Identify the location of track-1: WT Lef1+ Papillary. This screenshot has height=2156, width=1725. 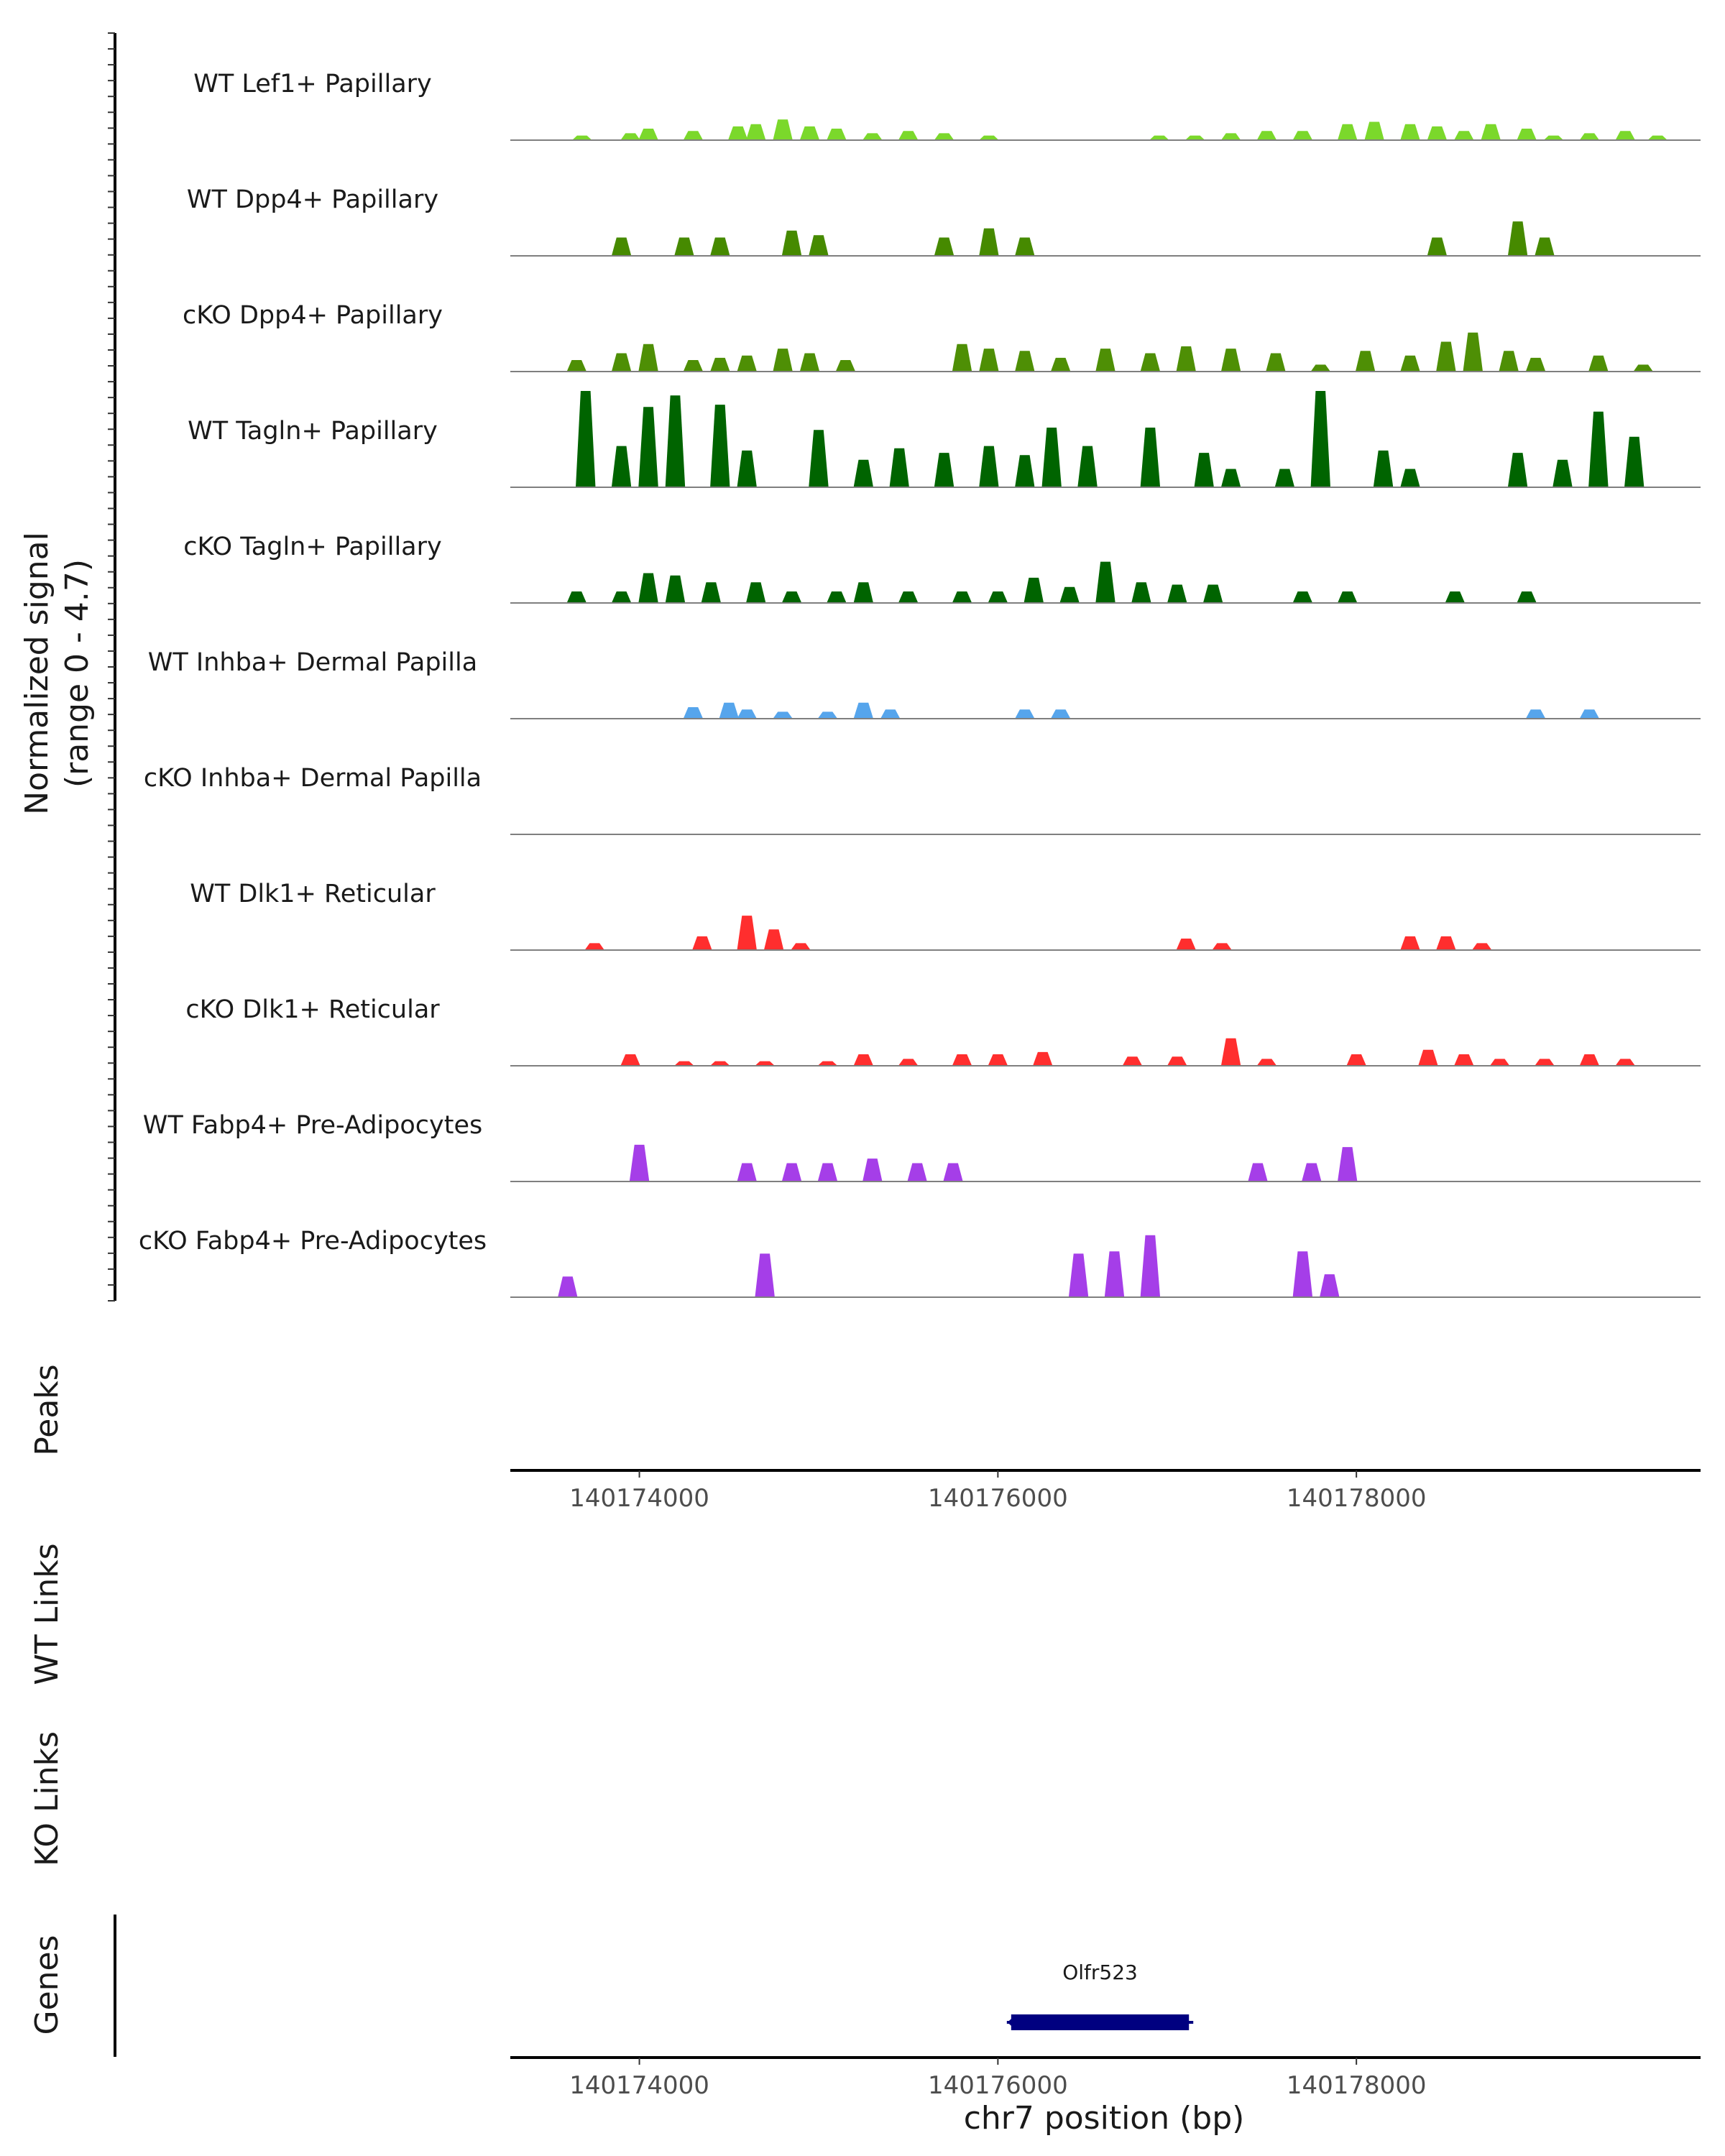
(947, 106).